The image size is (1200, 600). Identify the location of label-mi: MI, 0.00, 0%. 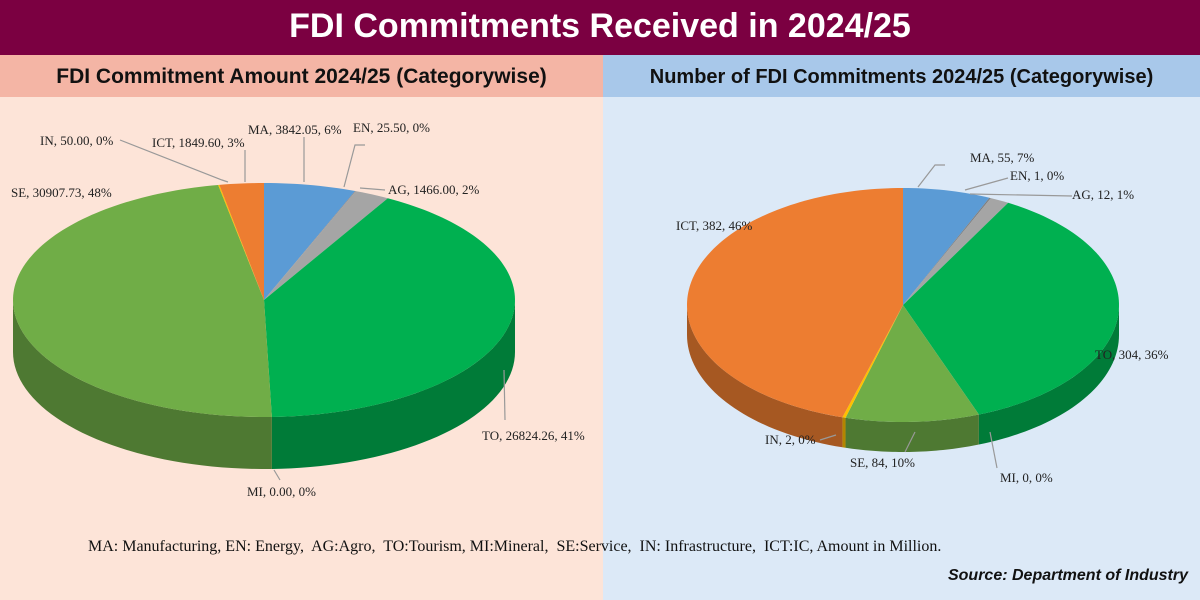
(281, 491).